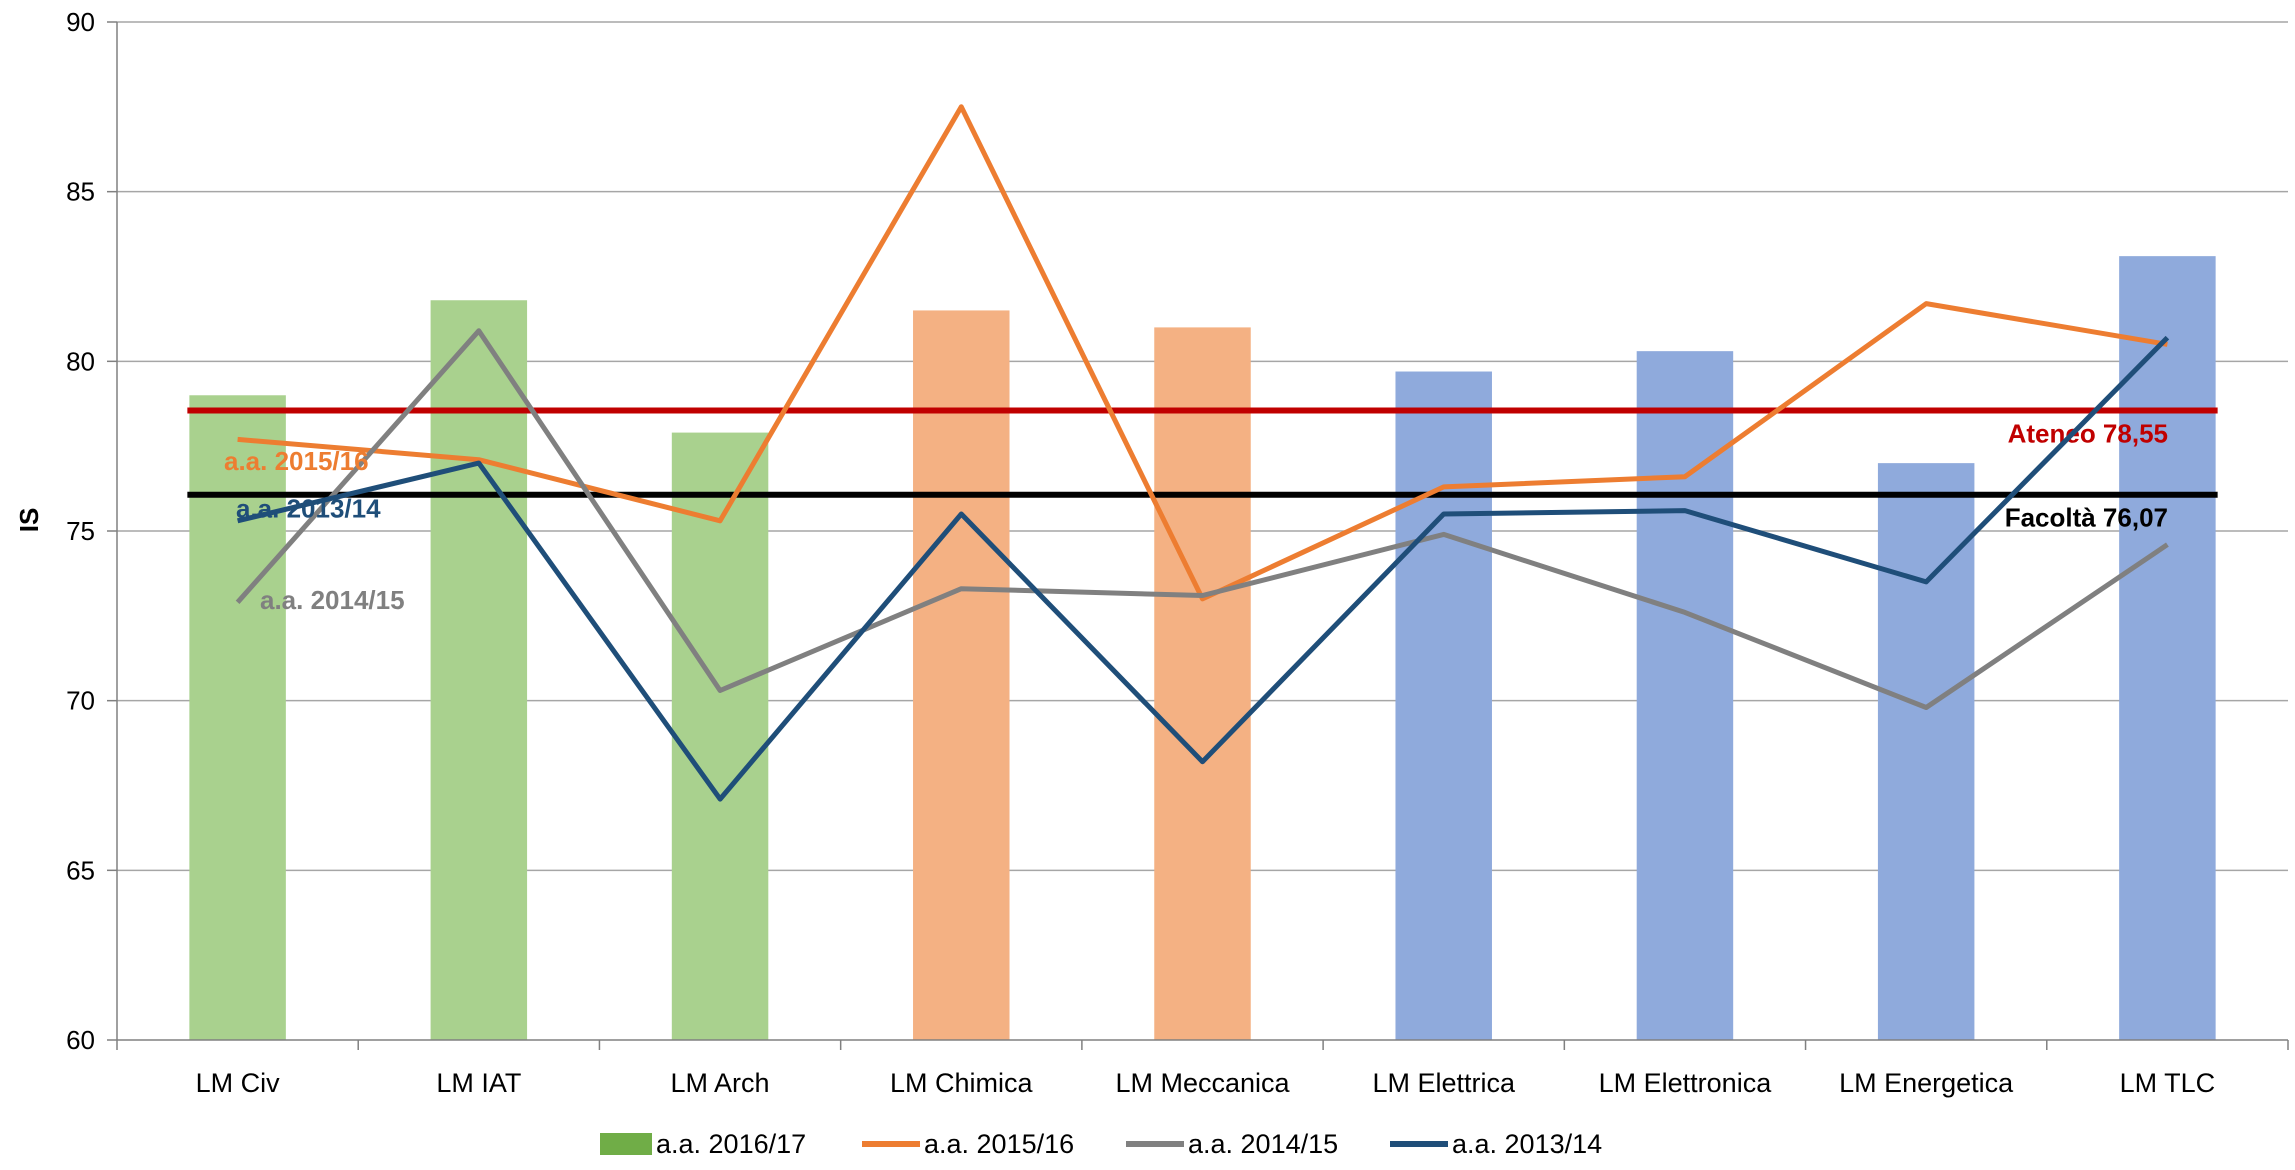 The height and width of the screenshot is (1170, 2295). I want to click on x-tick-label: LM Elettrica, so click(1444, 1083).